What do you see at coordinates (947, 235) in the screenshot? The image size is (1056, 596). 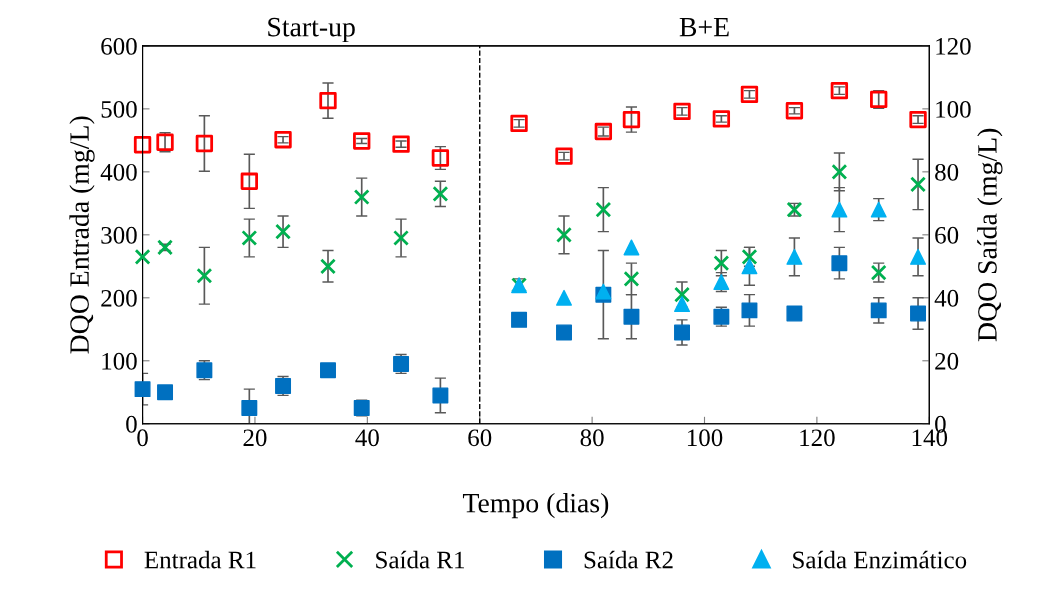 I see `y2-tick-label: 60` at bounding box center [947, 235].